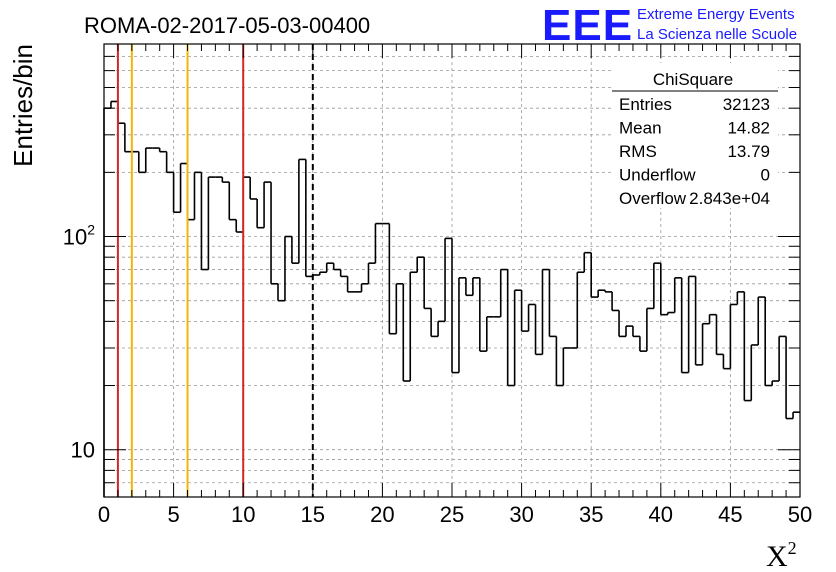 The height and width of the screenshot is (572, 836). I want to click on stats-label: Overflow, so click(653, 198).